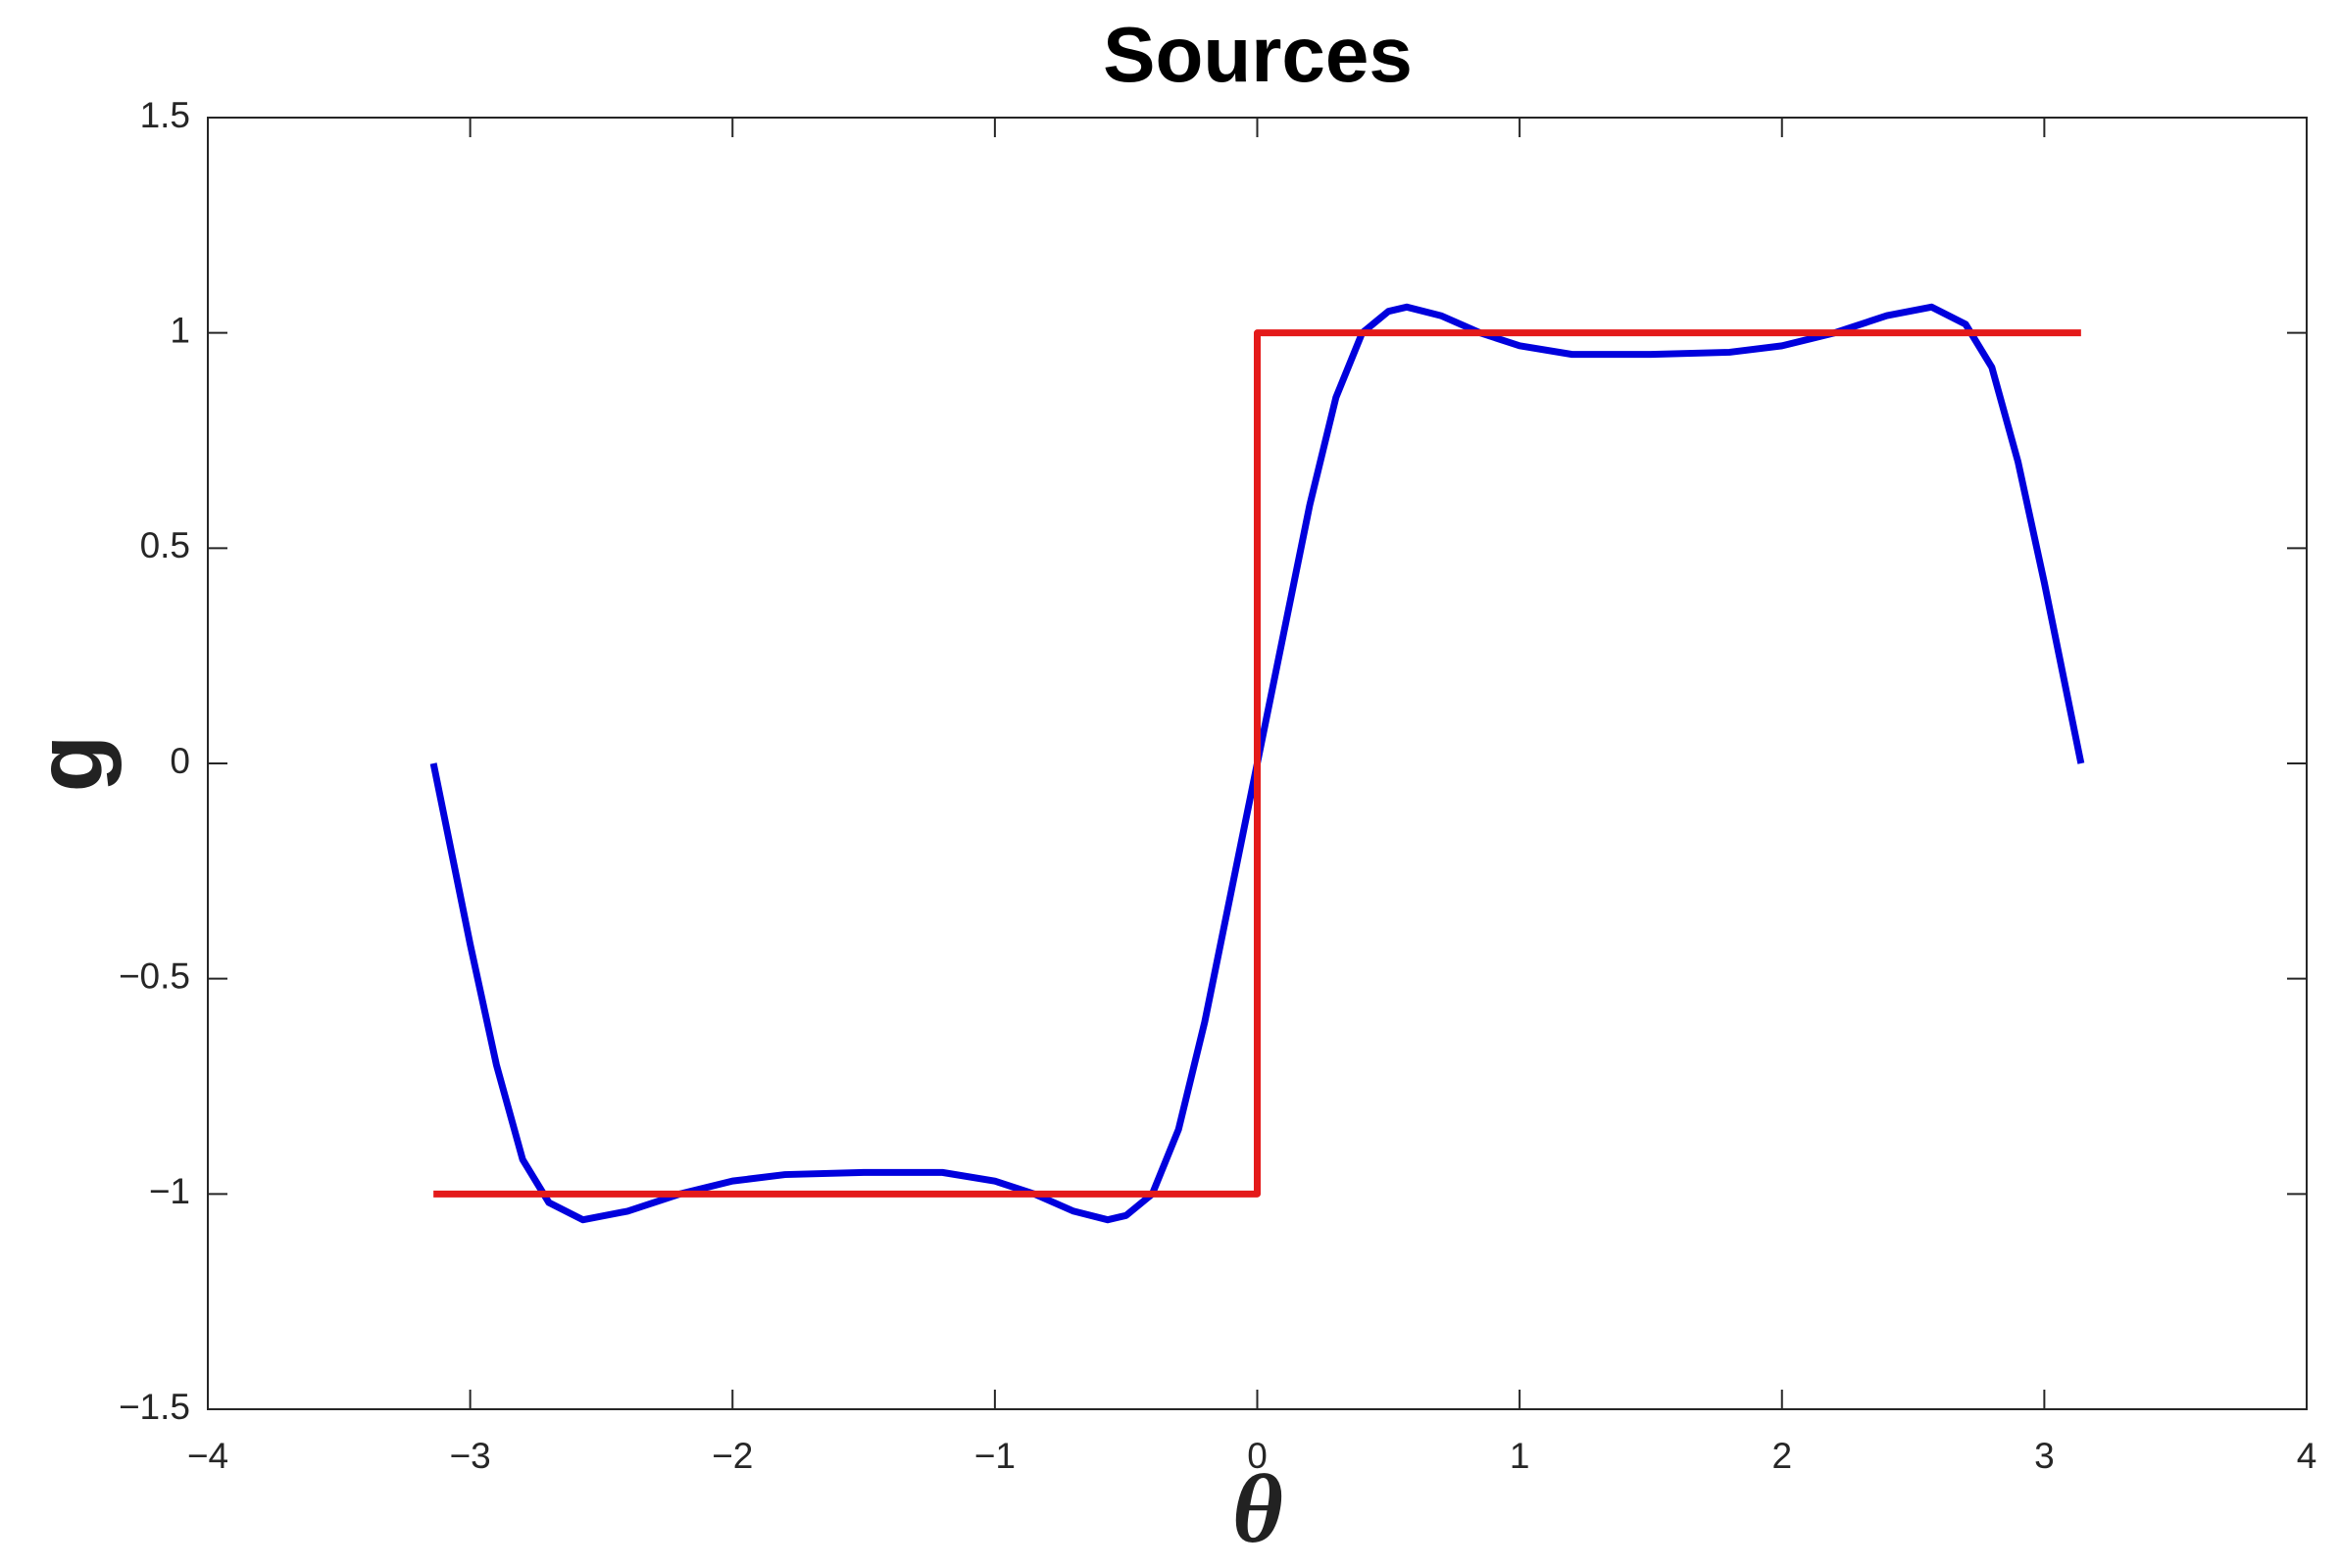 This screenshot has height=1568, width=2340. Describe the element at coordinates (1257, 1508) in the screenshot. I see `x-axis-label: θ` at that location.